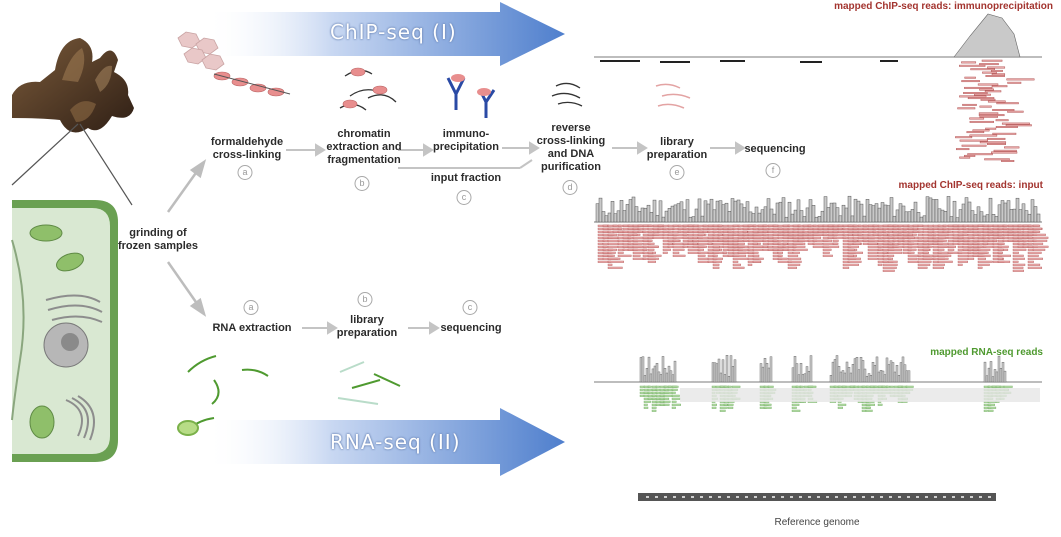 This screenshot has width=1061, height=537. Describe the element at coordinates (245, 172) in the screenshot. I see `chip-step-1-marker: a` at that location.